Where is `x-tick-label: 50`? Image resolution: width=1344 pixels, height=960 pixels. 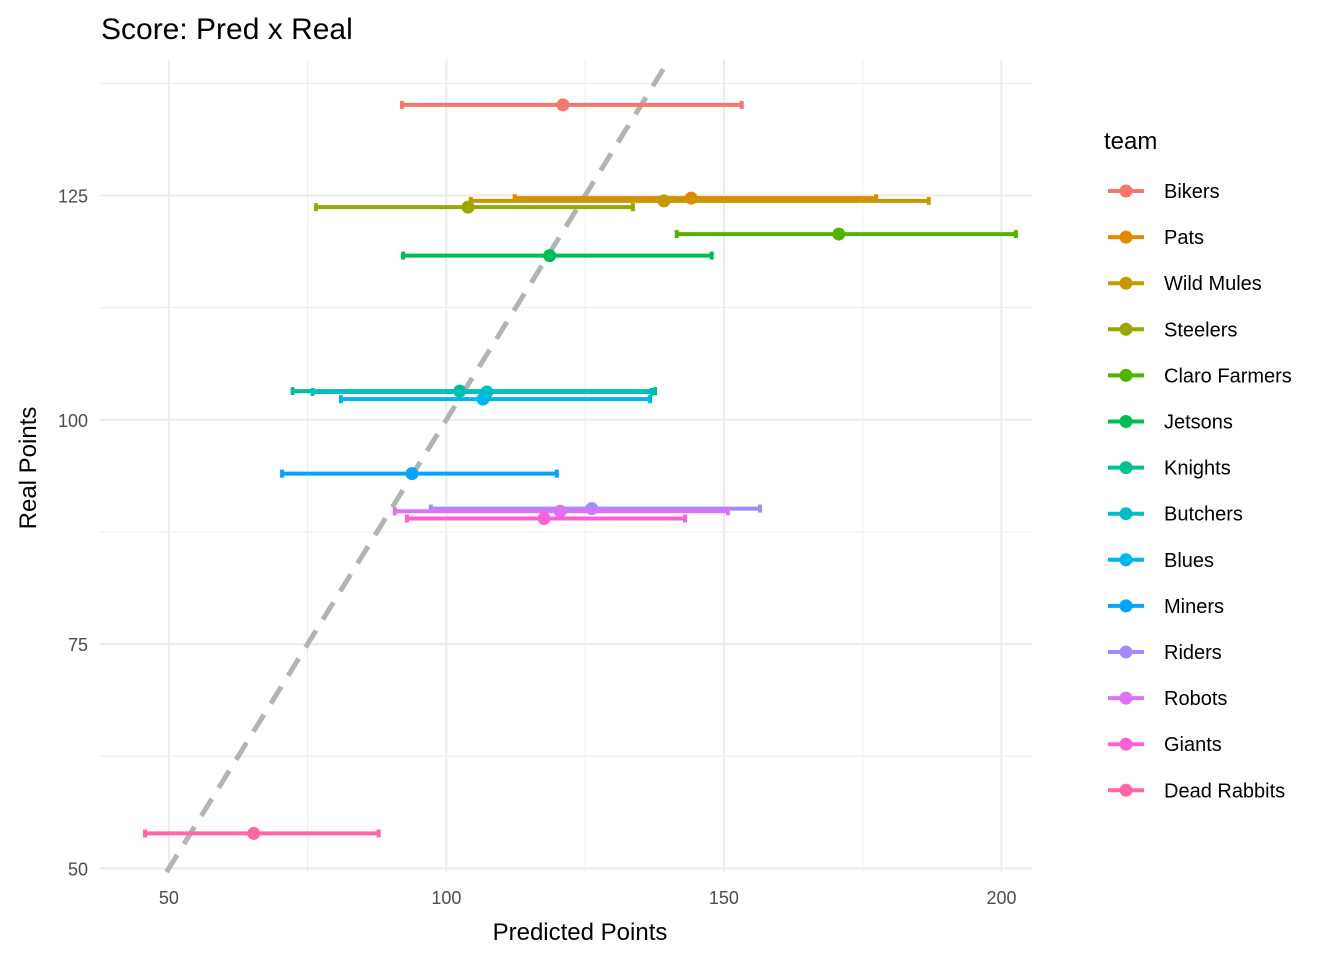 x-tick-label: 50 is located at coordinates (169, 898).